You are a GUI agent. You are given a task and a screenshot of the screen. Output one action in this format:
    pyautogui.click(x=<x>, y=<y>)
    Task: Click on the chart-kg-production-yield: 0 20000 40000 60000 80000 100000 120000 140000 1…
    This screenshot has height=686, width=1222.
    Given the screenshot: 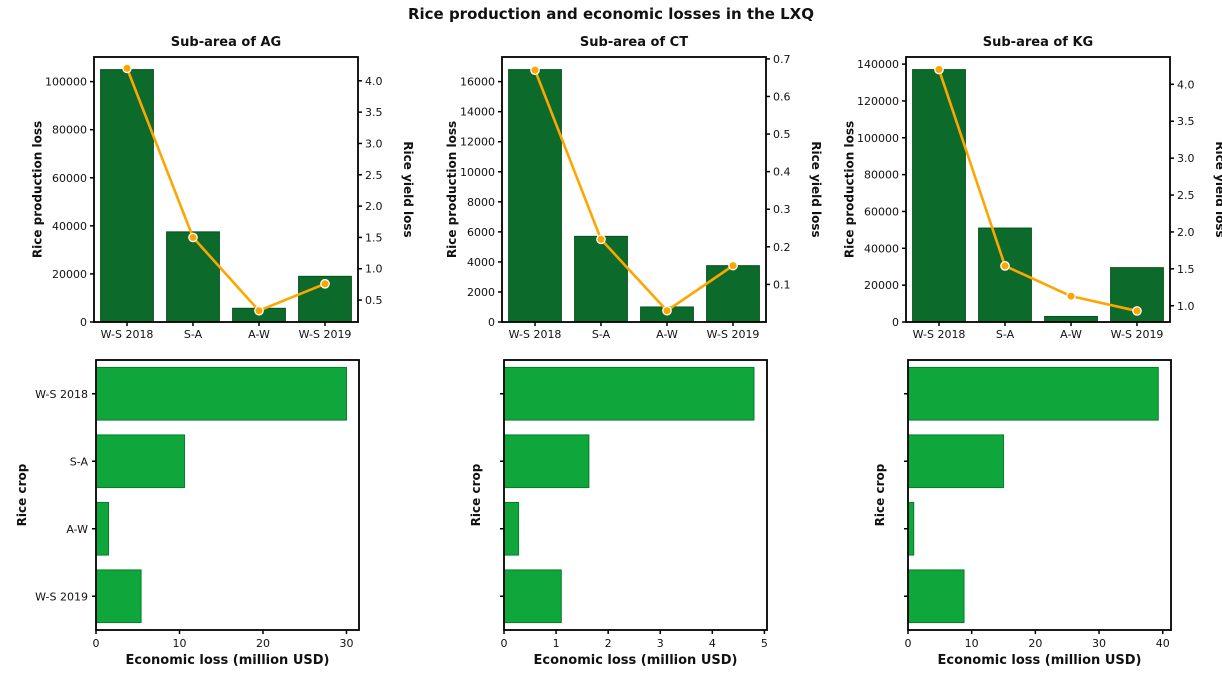 What is the action you would take?
    pyautogui.click(x=1032, y=188)
    